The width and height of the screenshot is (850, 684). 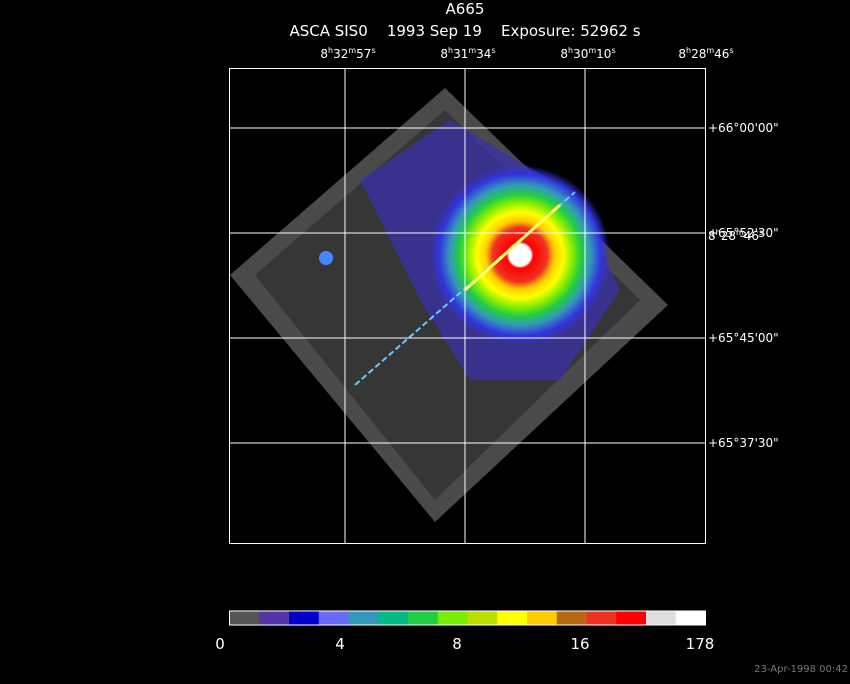 What do you see at coordinates (464, 31) in the screenshot?
I see `subtitle: ASCA SIS0 1993 Sep 19 Exposure: 52962 s` at bounding box center [464, 31].